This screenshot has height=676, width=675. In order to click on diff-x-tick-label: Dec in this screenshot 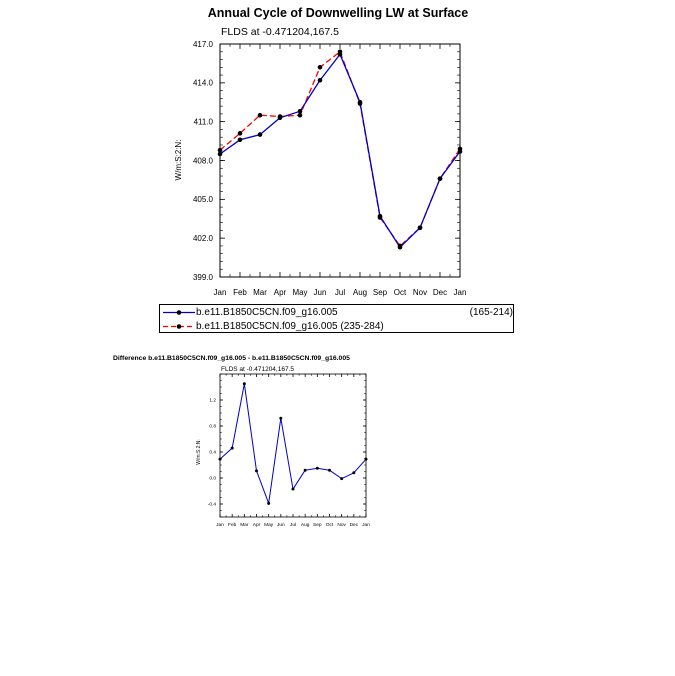, I will do `click(354, 525)`.